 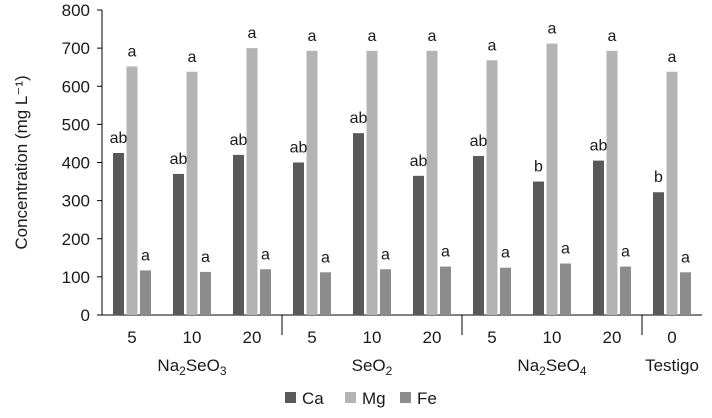 What do you see at coordinates (223, 371) in the screenshot?
I see `group-label-subscript: 3` at bounding box center [223, 371].